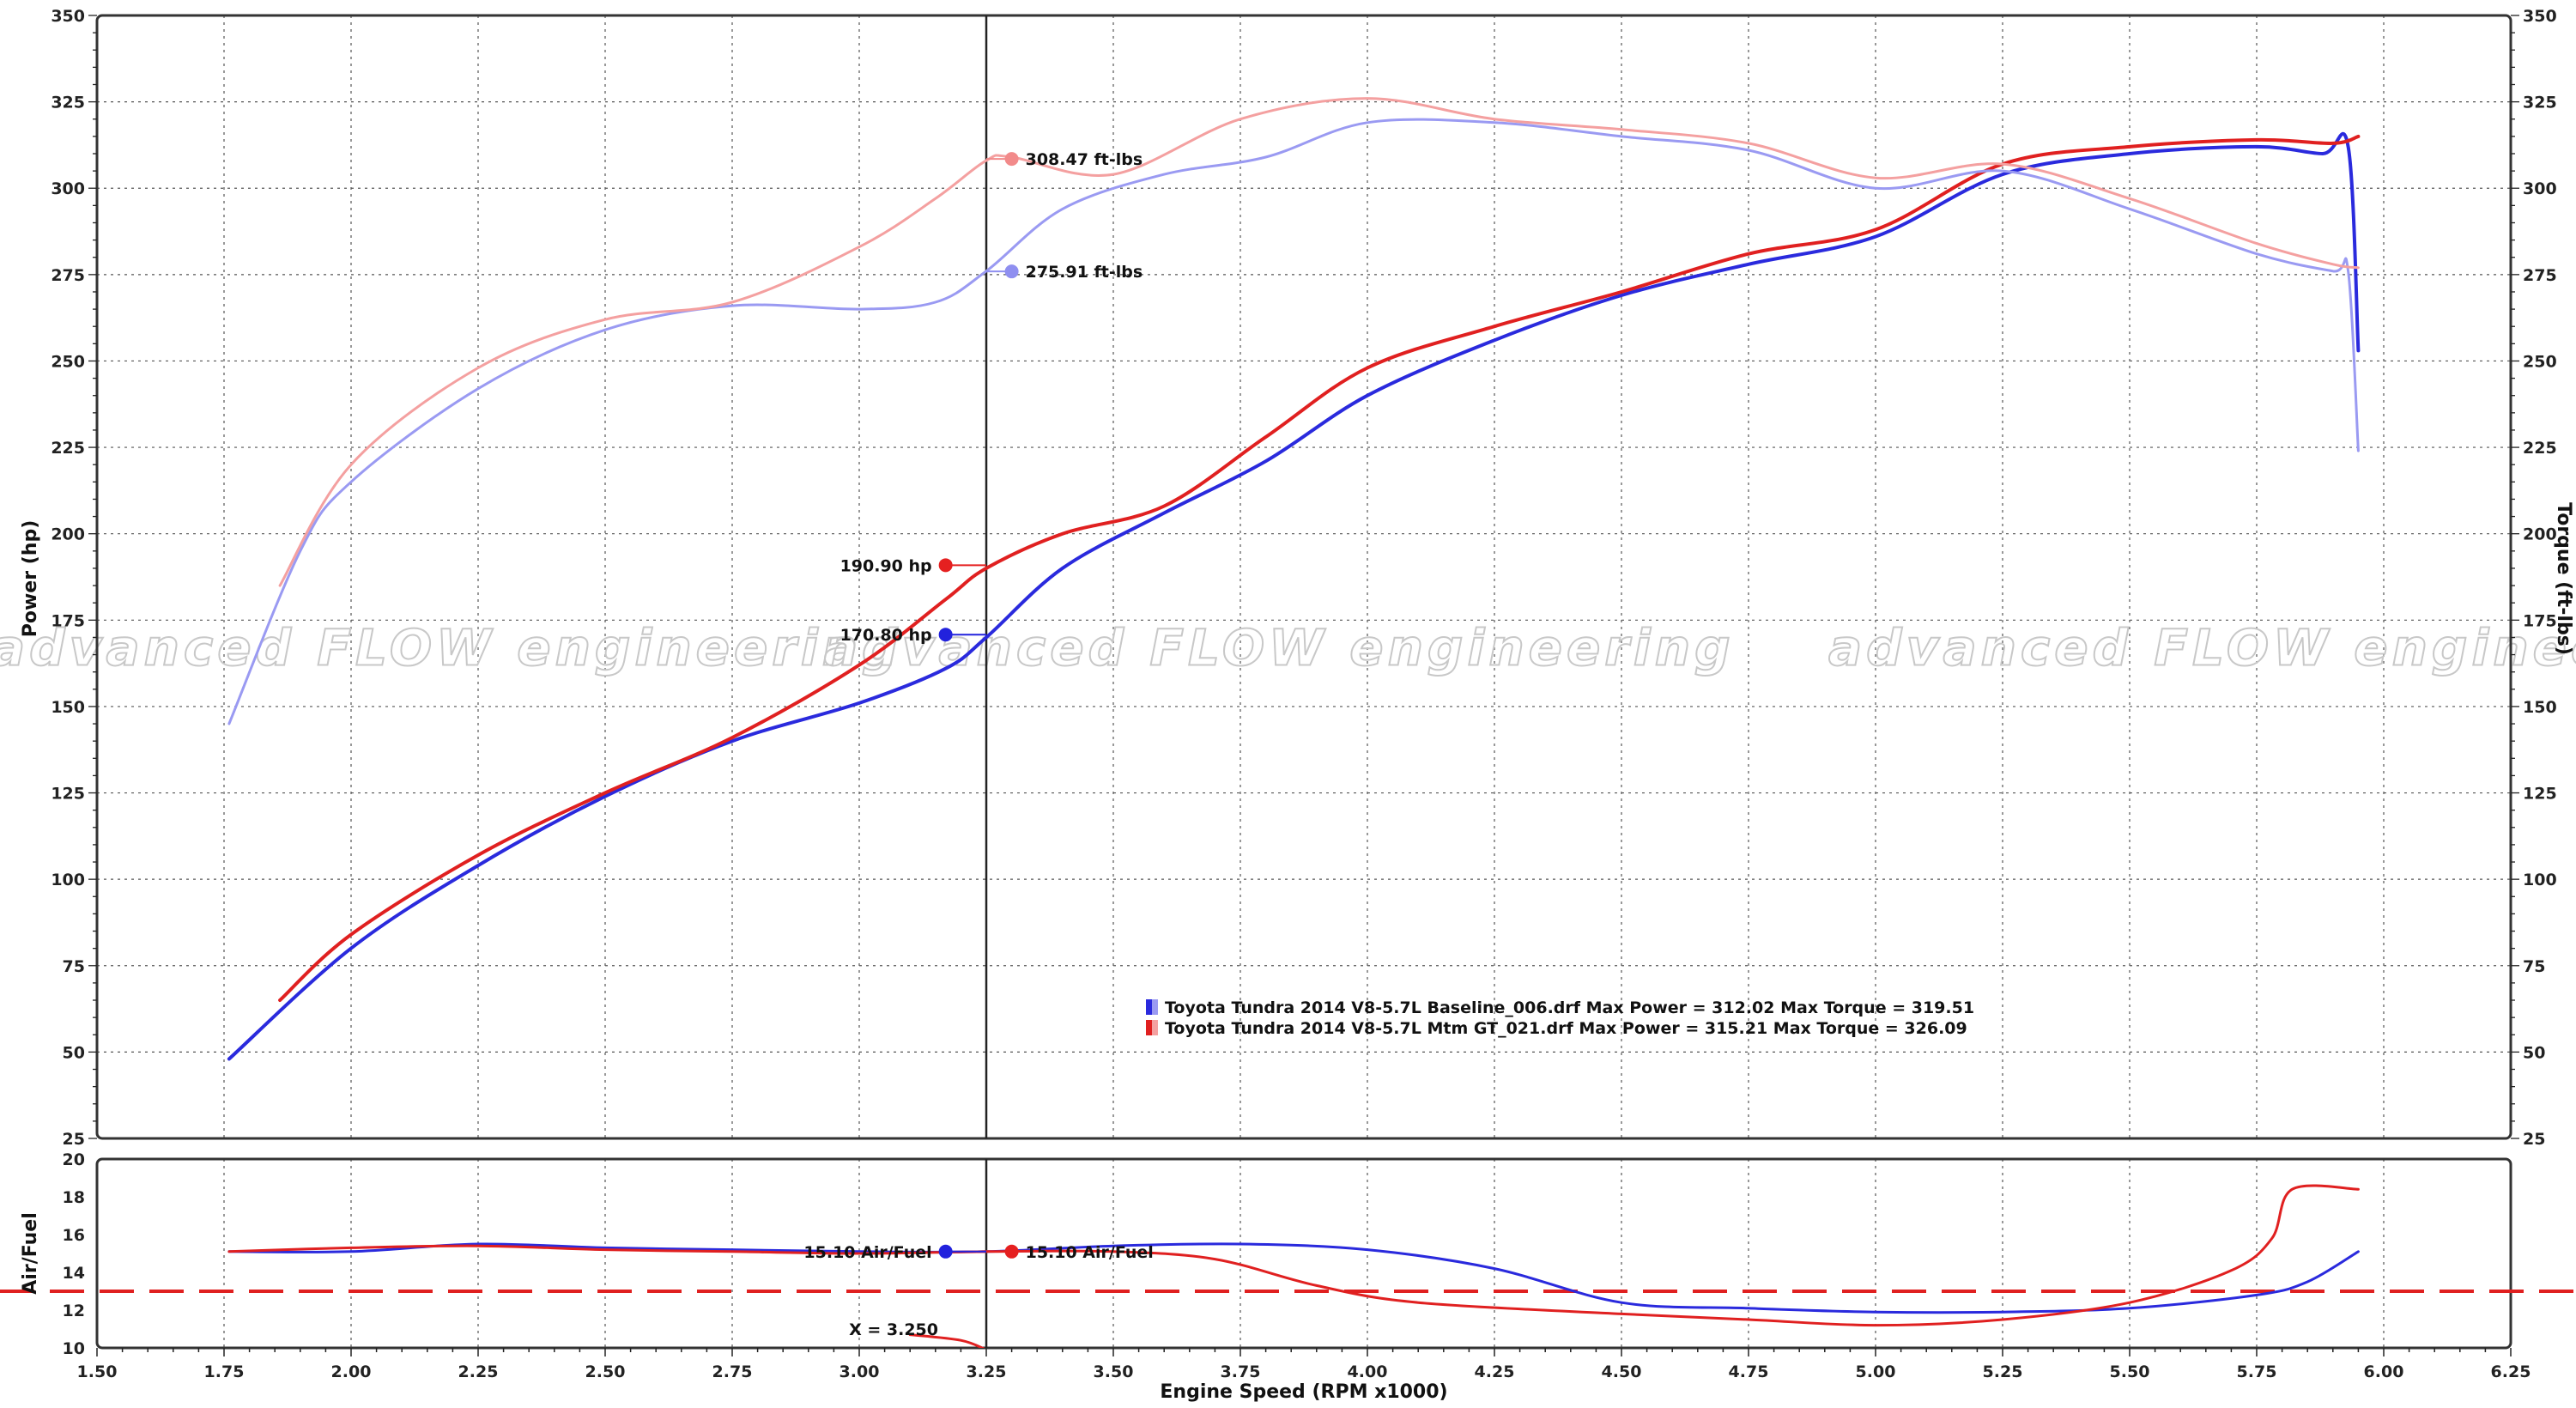 This screenshot has width=2576, height=1408. Describe the element at coordinates (74, 1311) in the screenshot. I see `af-y-tick-label: 12` at that location.